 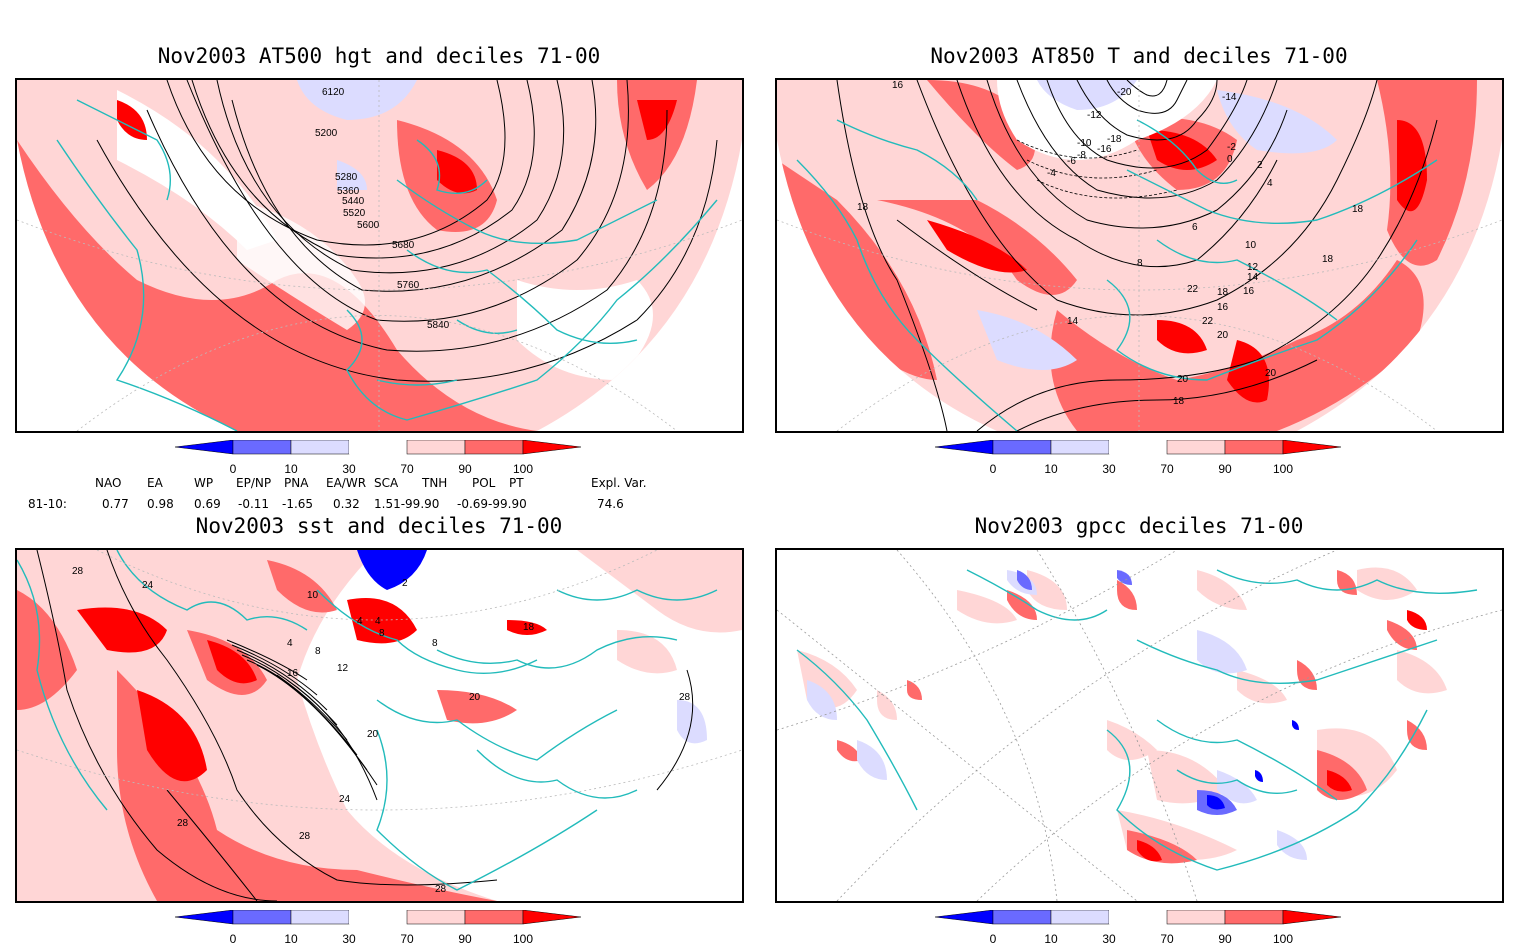 I want to click on contour-label: 6, so click(x=1195, y=227).